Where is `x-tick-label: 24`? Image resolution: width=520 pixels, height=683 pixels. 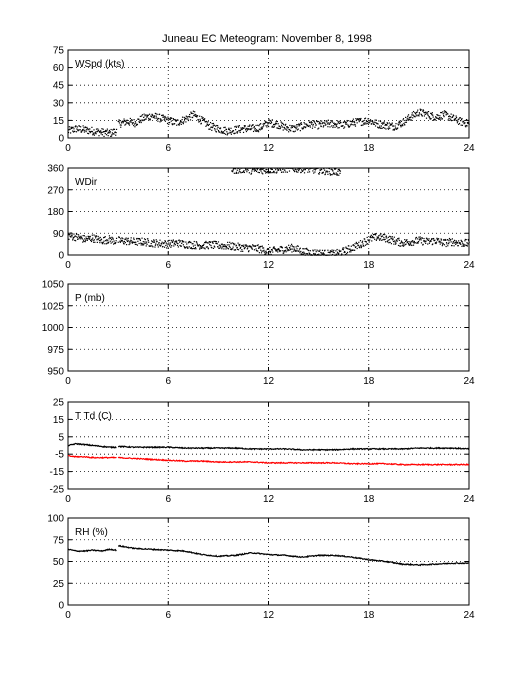
x-tick-label: 24 is located at coordinates (469, 381).